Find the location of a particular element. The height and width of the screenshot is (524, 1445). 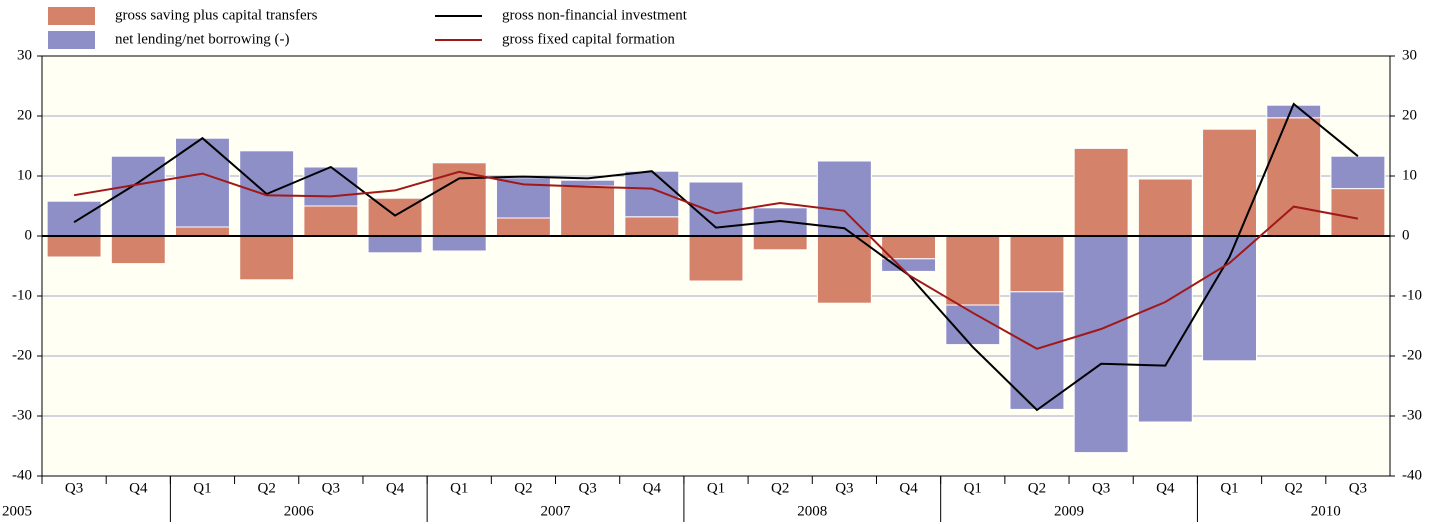

year-label: 2009 is located at coordinates (1069, 511).